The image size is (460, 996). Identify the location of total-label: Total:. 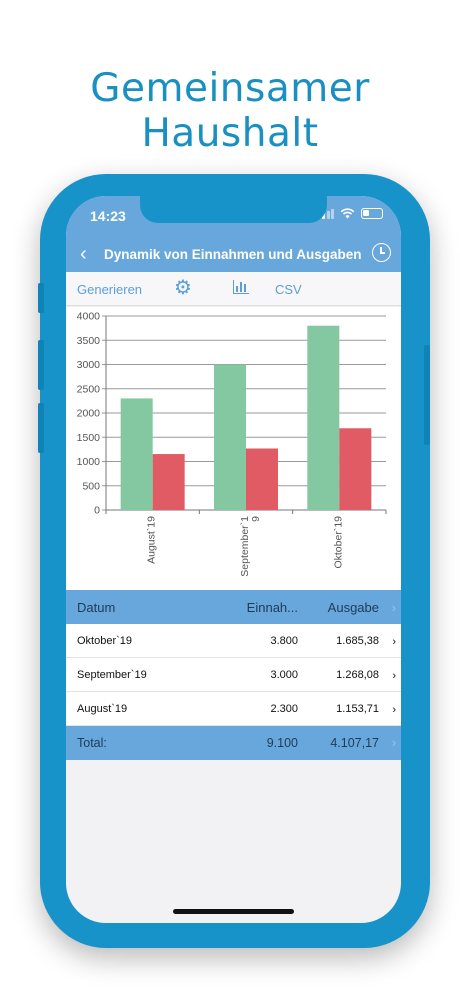
(92, 743).